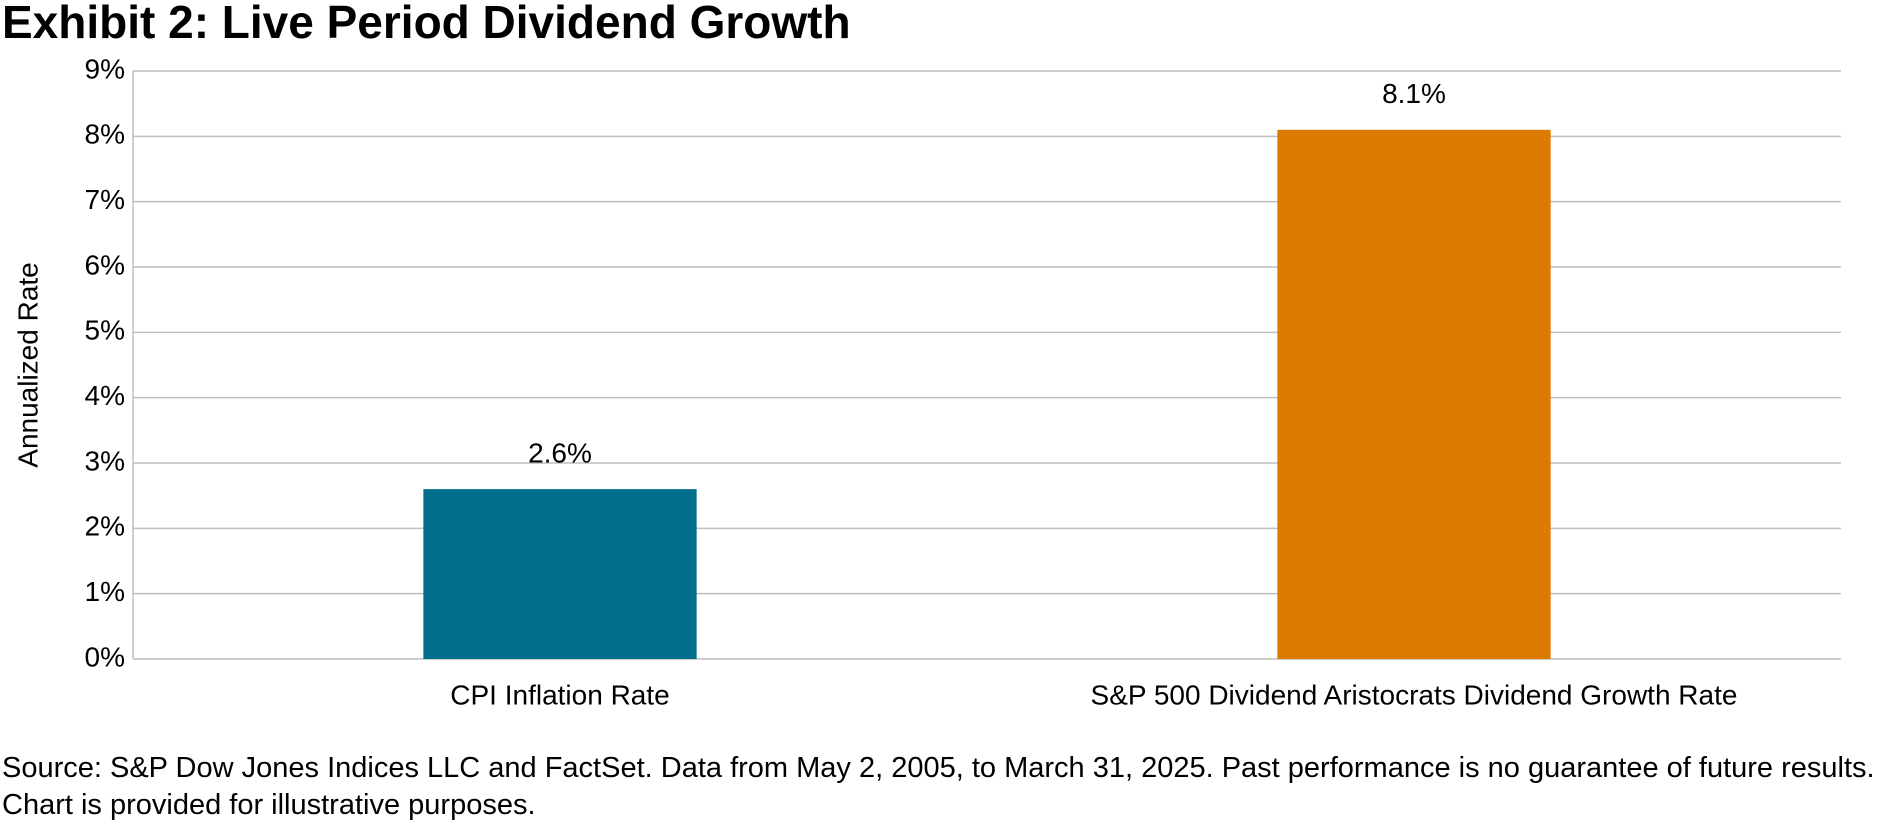  I want to click on y-tick-label: 5%, so click(105, 330).